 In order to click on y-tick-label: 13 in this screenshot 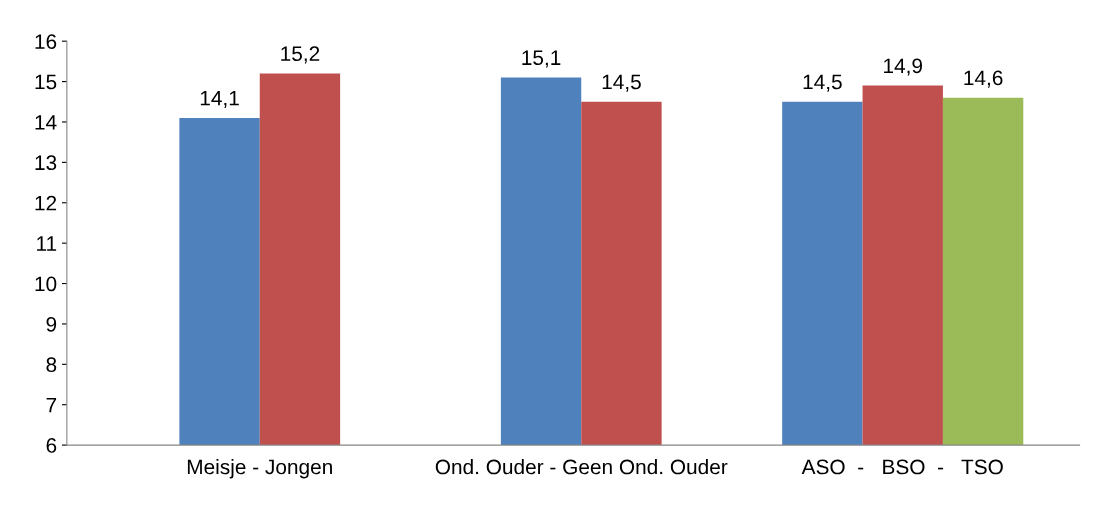, I will do `click(46, 163)`.